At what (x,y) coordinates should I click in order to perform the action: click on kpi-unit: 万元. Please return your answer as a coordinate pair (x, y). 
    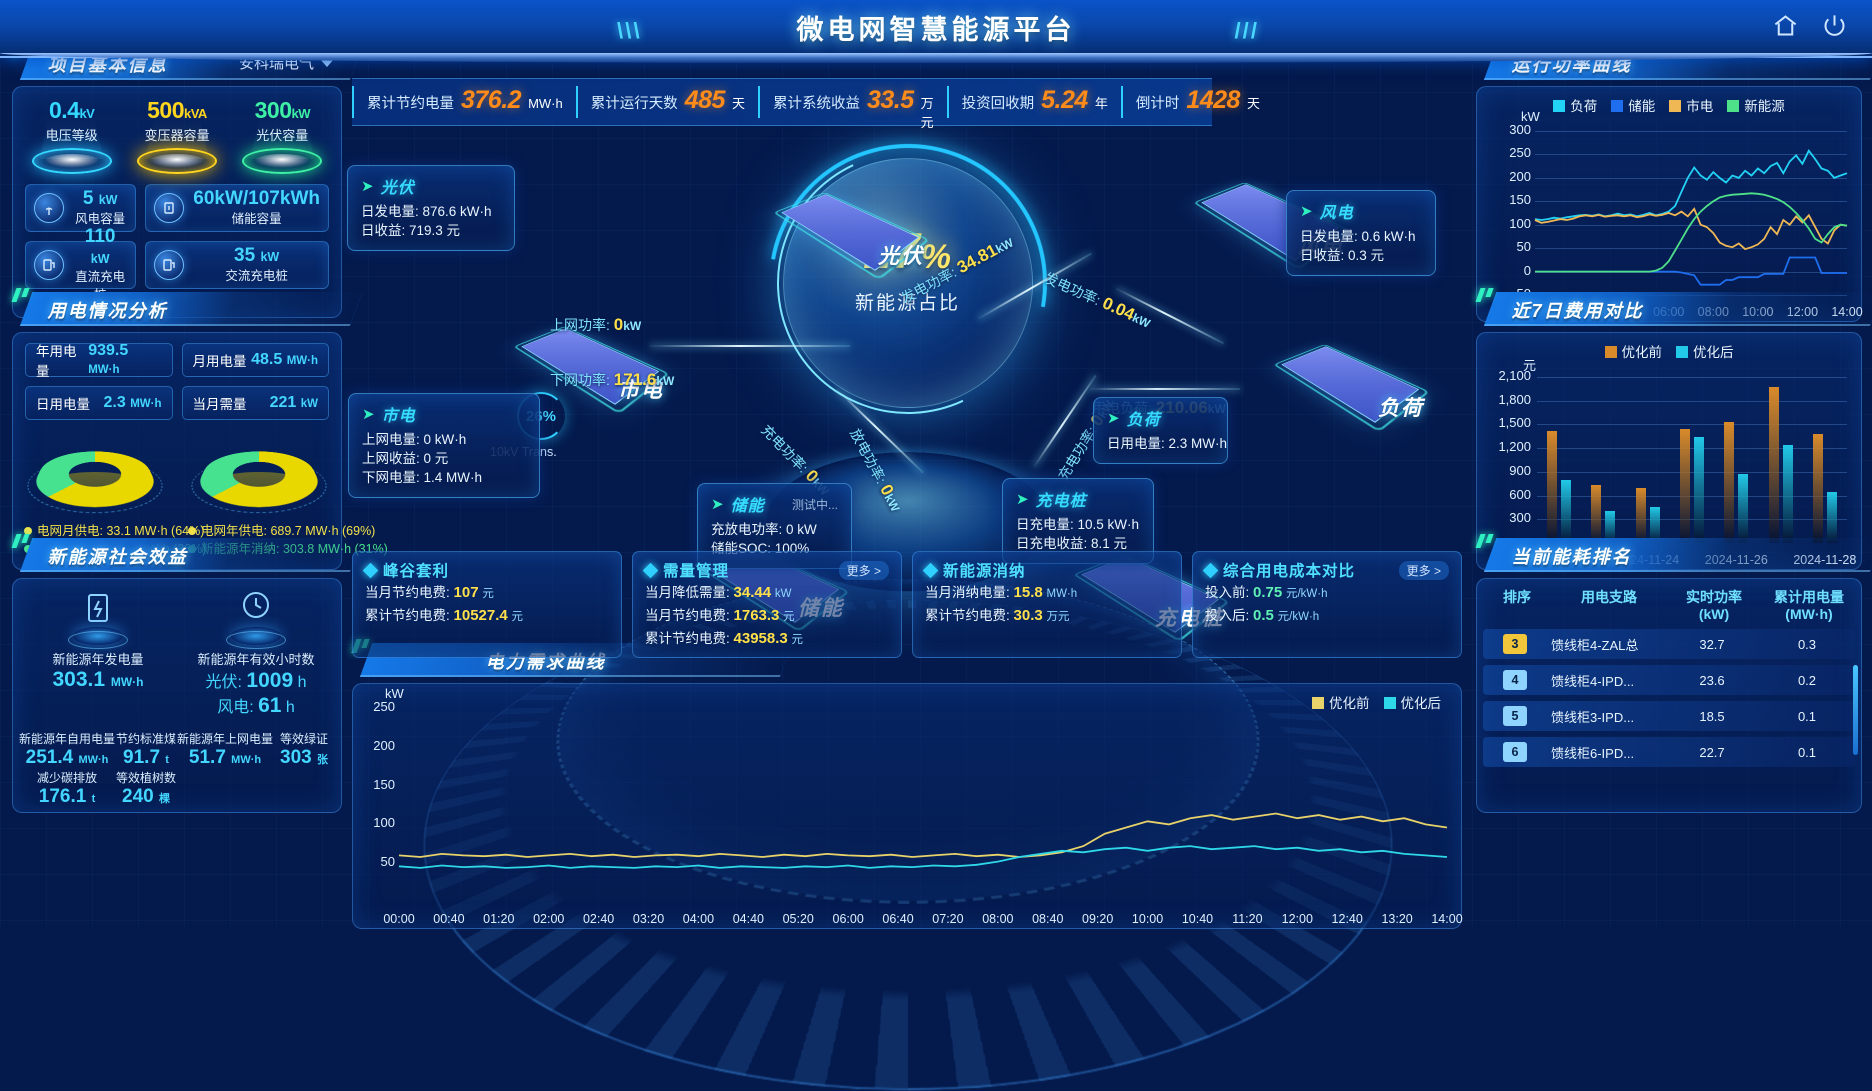
    Looking at the image, I should click on (927, 113).